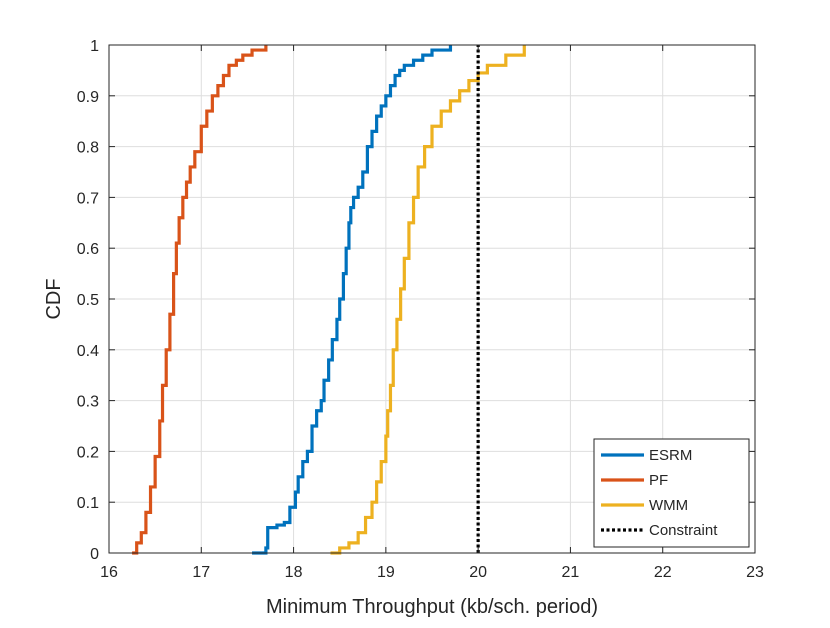 The height and width of the screenshot is (628, 830). Describe the element at coordinates (432, 572) in the screenshot. I see `x-tick-labels: 16 17 18 19 20 21 22 23` at that location.